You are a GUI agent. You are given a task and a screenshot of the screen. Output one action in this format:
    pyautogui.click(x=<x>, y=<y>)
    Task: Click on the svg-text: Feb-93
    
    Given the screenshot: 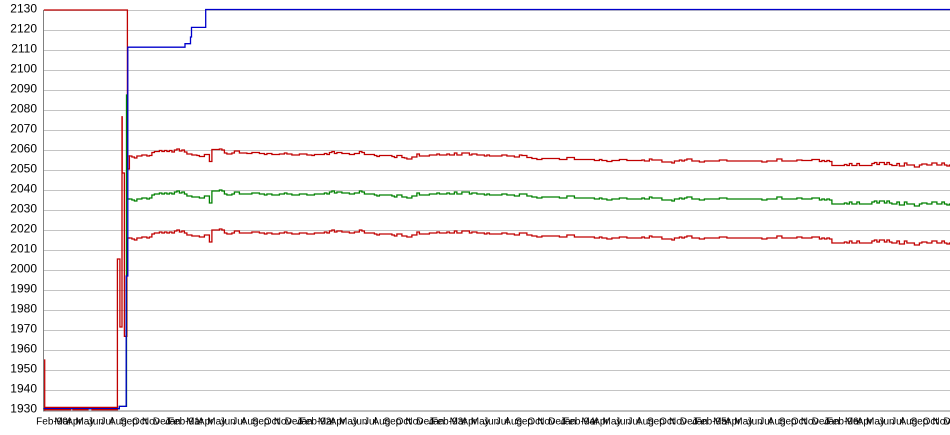 What is the action you would take?
    pyautogui.click(x=447, y=422)
    